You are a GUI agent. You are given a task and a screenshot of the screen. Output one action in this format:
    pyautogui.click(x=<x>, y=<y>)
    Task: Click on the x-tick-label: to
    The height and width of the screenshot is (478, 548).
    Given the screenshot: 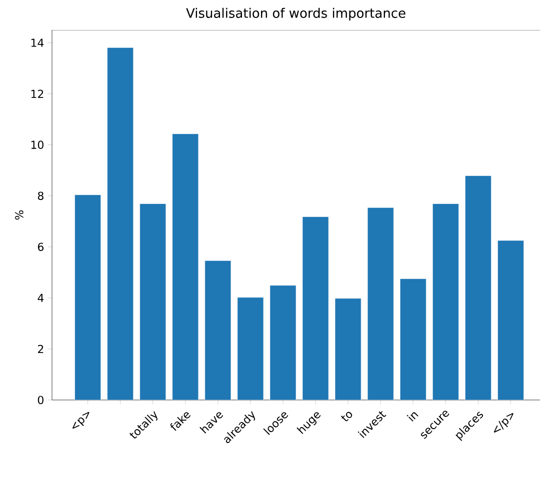 What is the action you would take?
    pyautogui.click(x=346, y=417)
    